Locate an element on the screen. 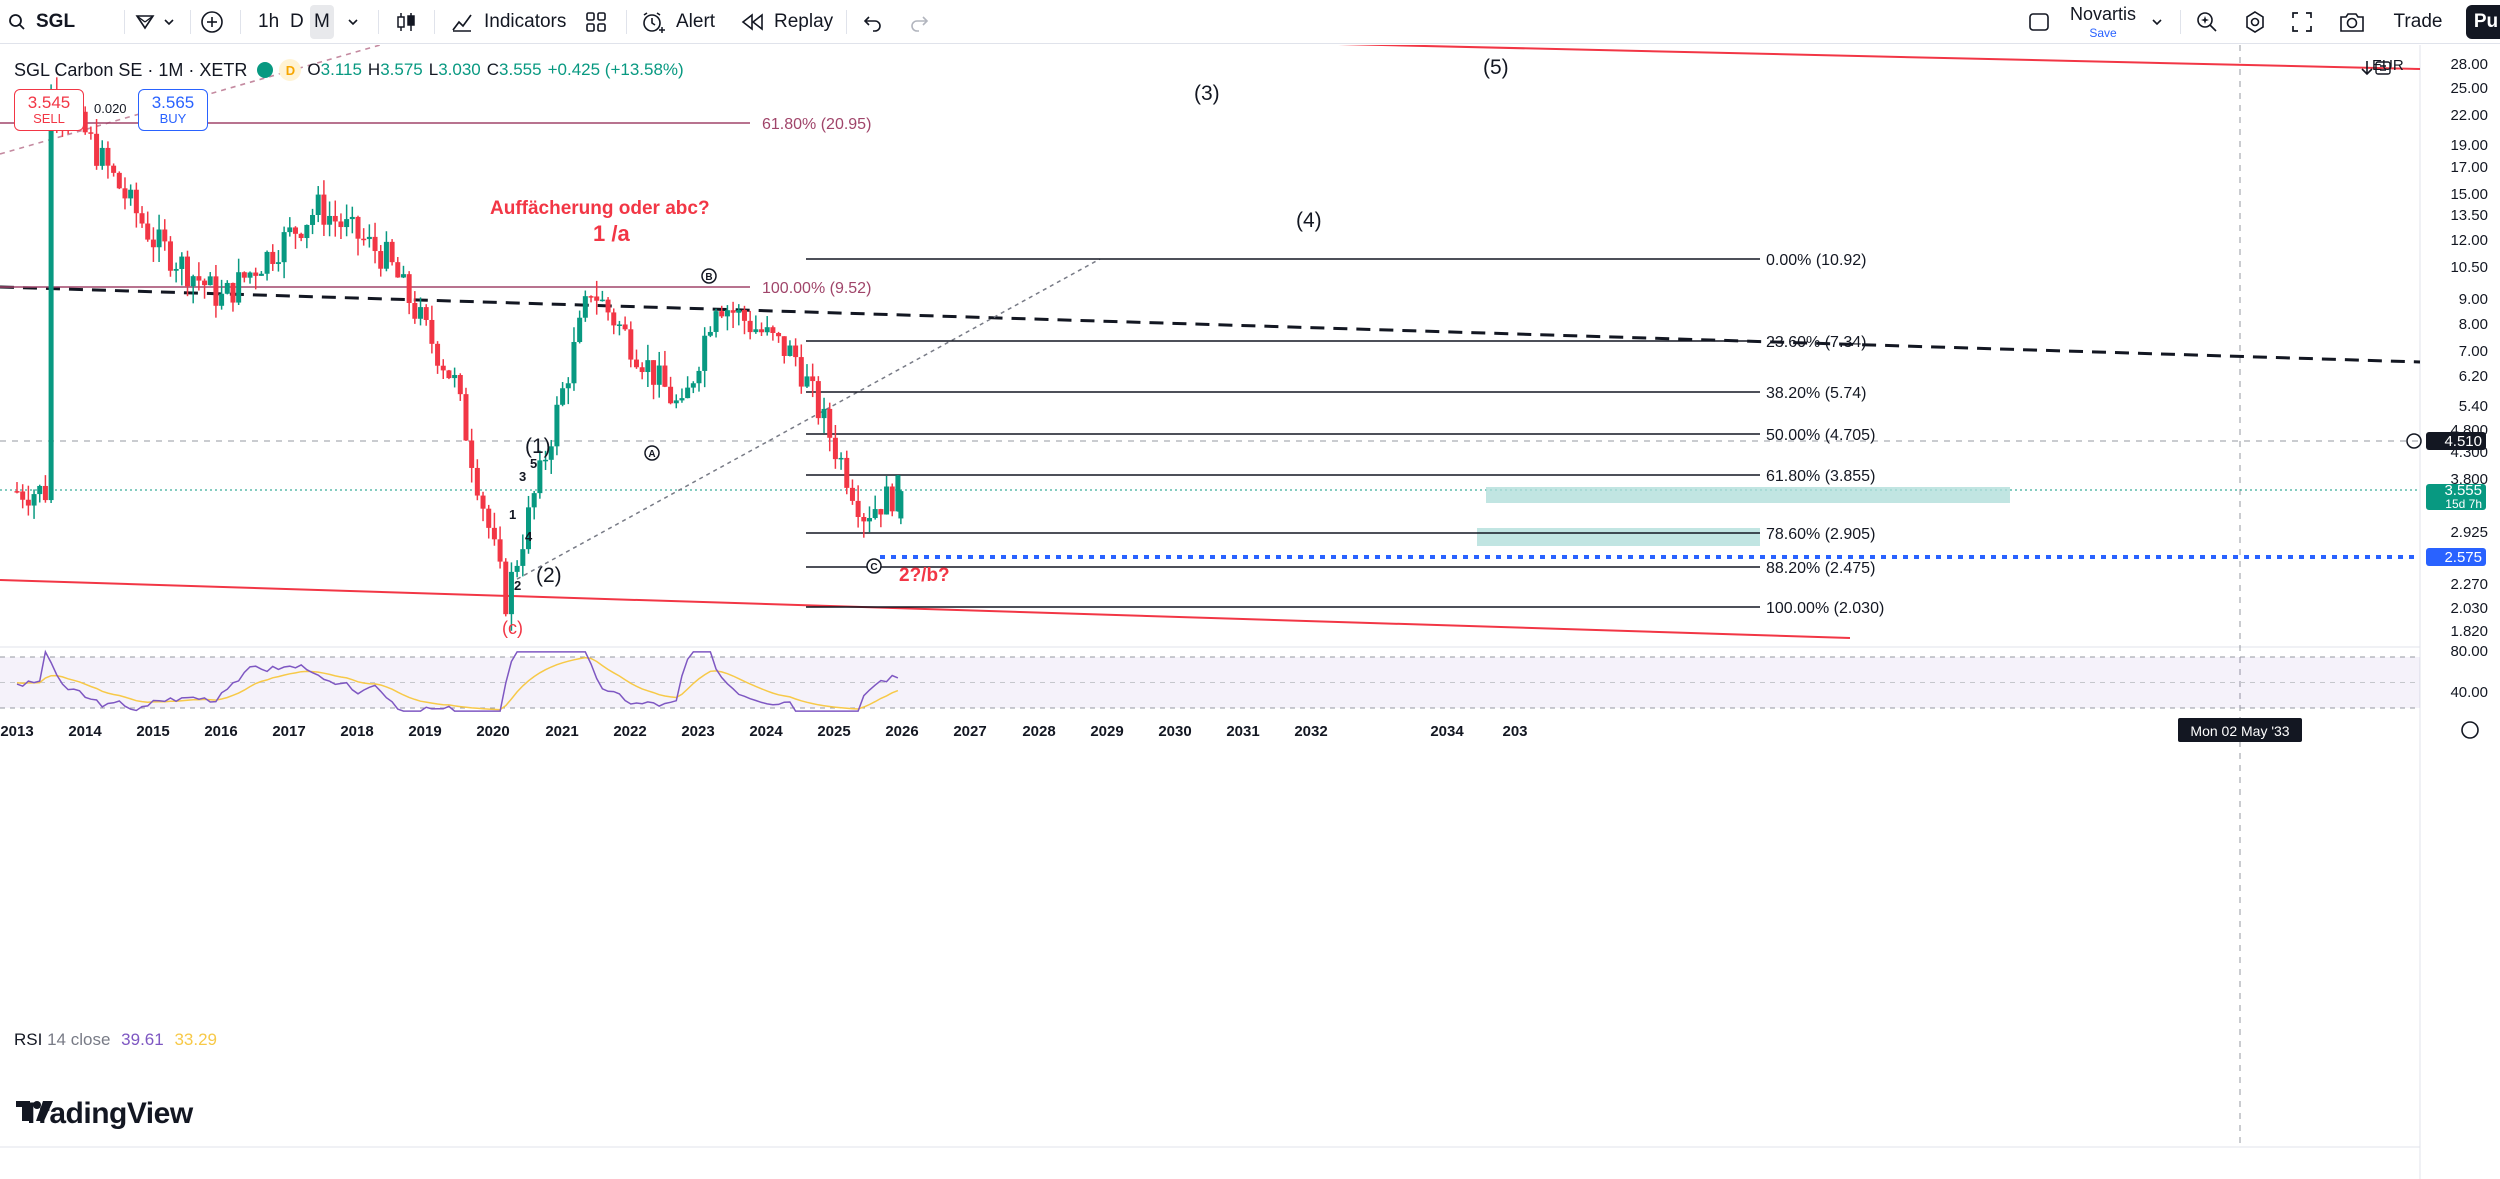 Image resolution: width=2500 pixels, height=1179 pixels. layout-select-checkbox is located at coordinates (2039, 22).